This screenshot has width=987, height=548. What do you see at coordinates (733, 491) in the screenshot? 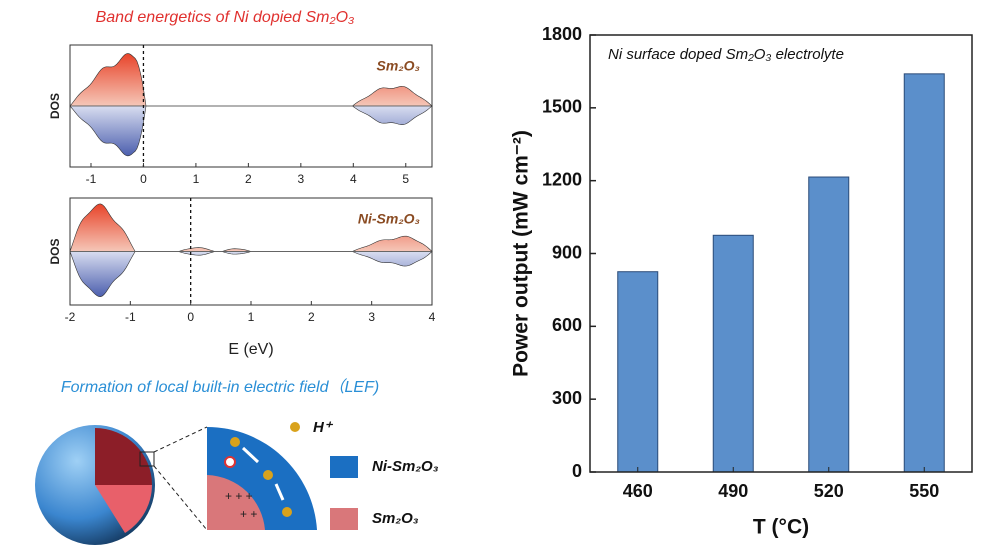
I see `x-tick-label: 490` at bounding box center [733, 491].